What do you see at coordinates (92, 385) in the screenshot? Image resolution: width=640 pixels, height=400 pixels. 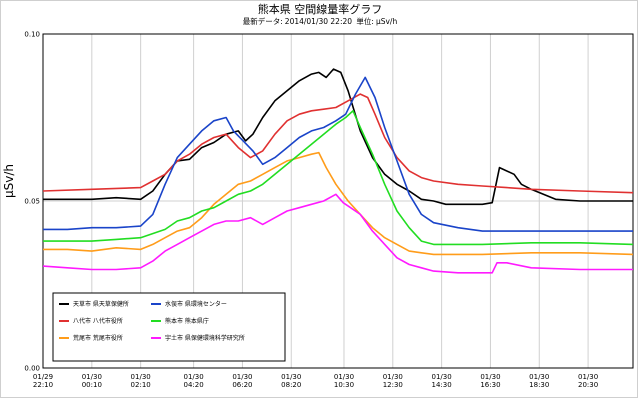 I see `x-tick-label-time: 00:10` at bounding box center [92, 385].